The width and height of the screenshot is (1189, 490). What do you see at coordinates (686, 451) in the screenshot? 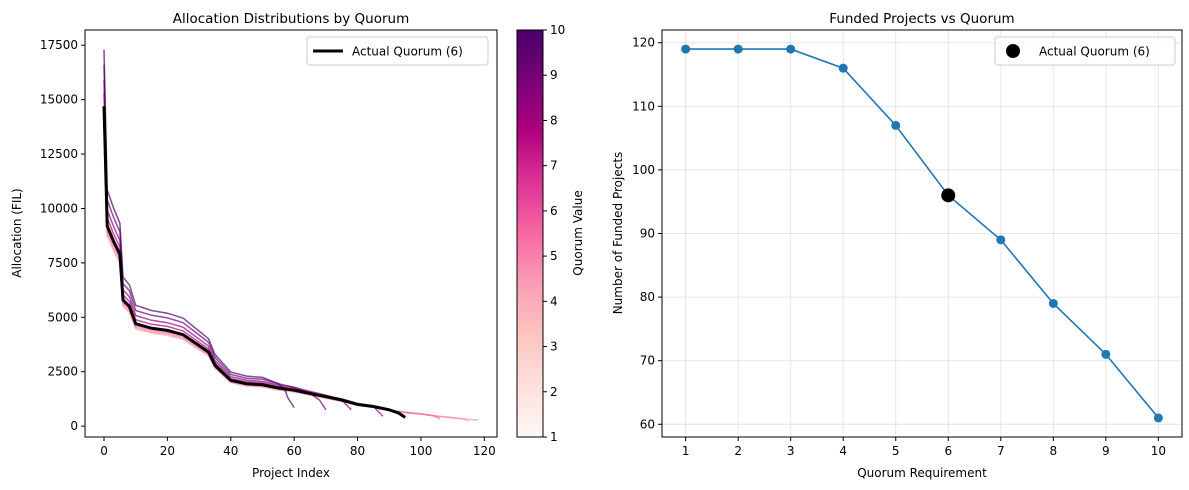
I see `right-x-tick-label: 1` at bounding box center [686, 451].